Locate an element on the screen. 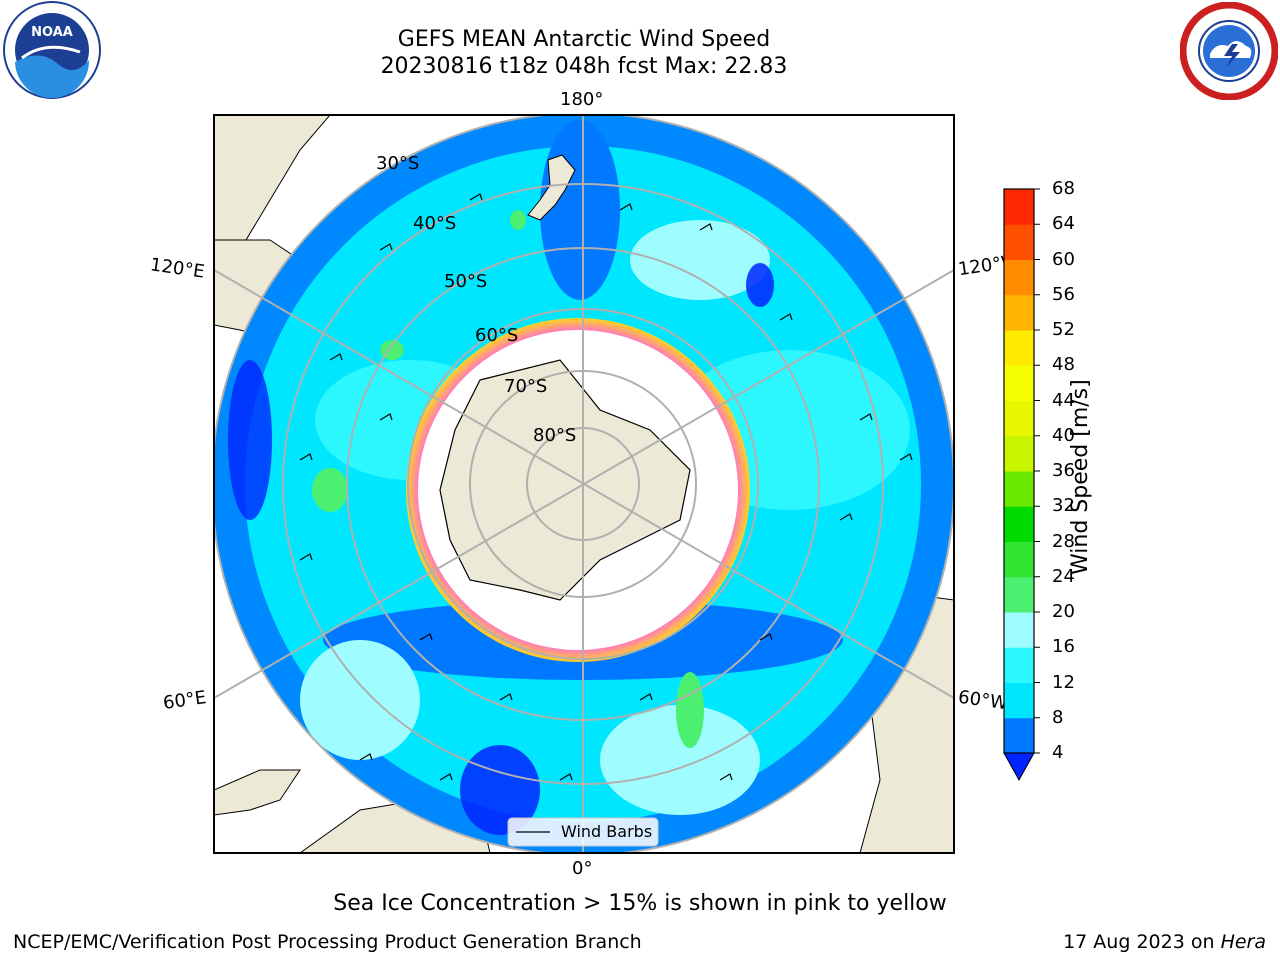  land-australia-north is located at coordinates (272, 193).